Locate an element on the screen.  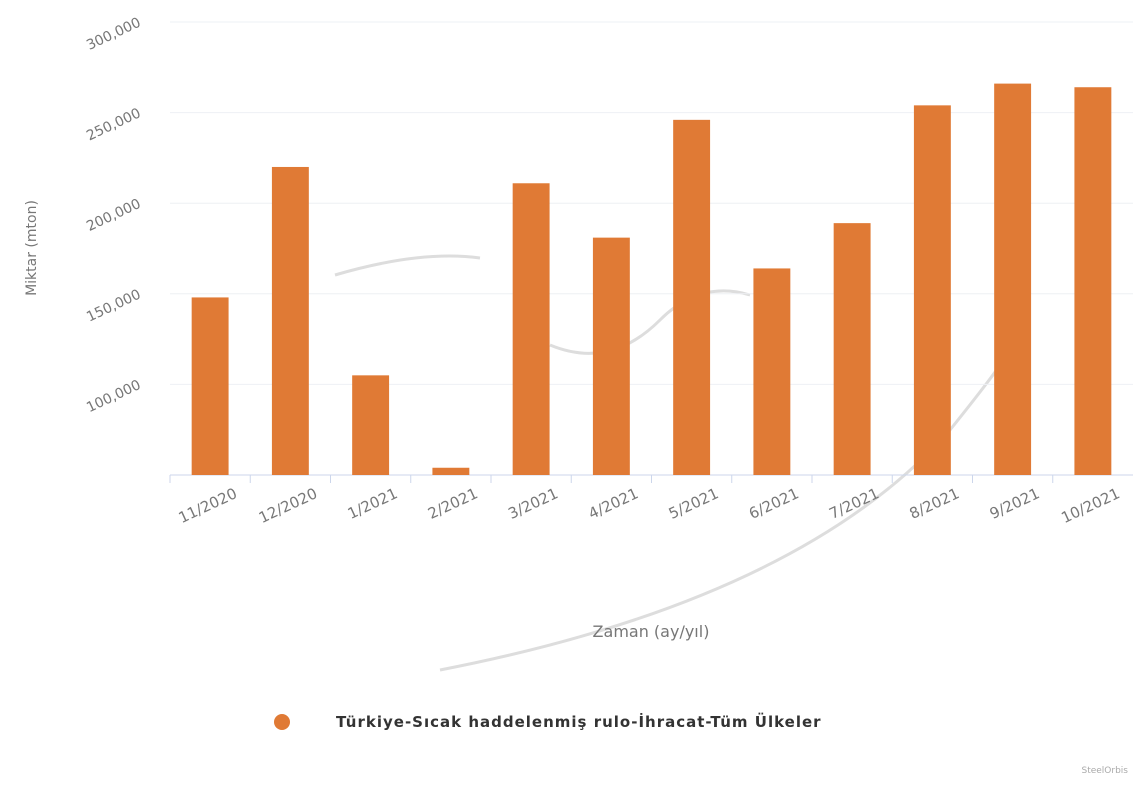
x-tick-label: 8/2021 is located at coordinates (934, 503).